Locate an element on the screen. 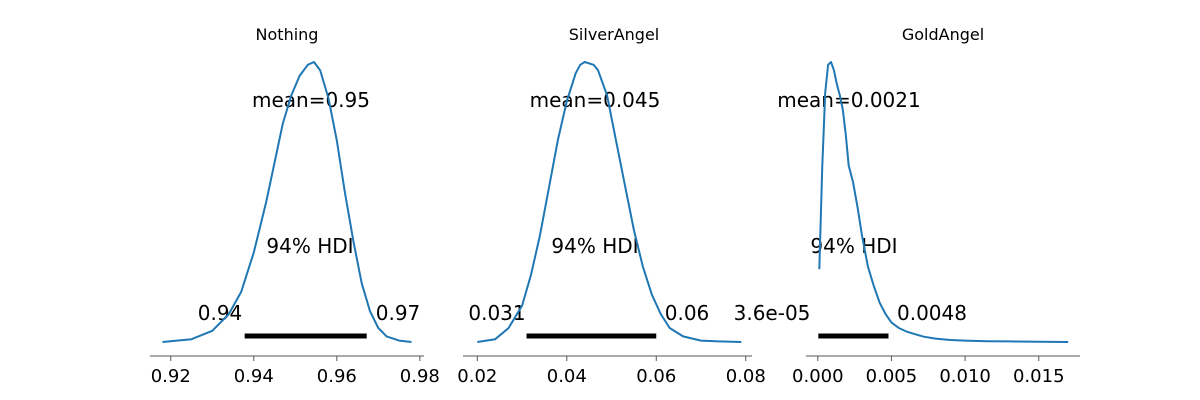 The height and width of the screenshot is (400, 1200). x-tick-label: 0.08 is located at coordinates (746, 376).